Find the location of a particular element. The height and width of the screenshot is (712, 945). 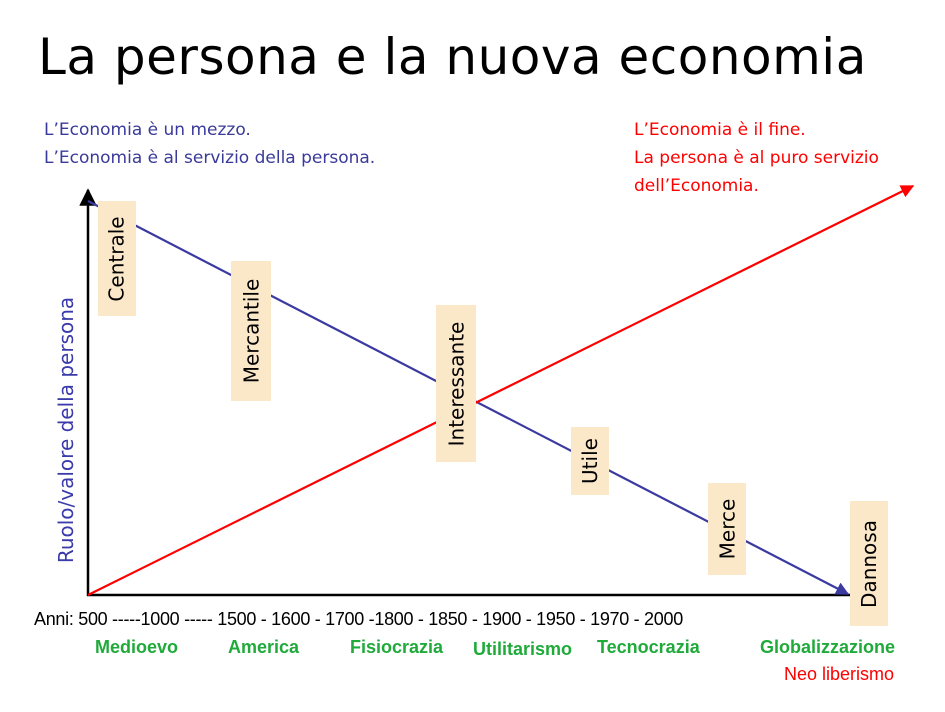

slide-title: La persona e la nuova economia is located at coordinates (452, 57).